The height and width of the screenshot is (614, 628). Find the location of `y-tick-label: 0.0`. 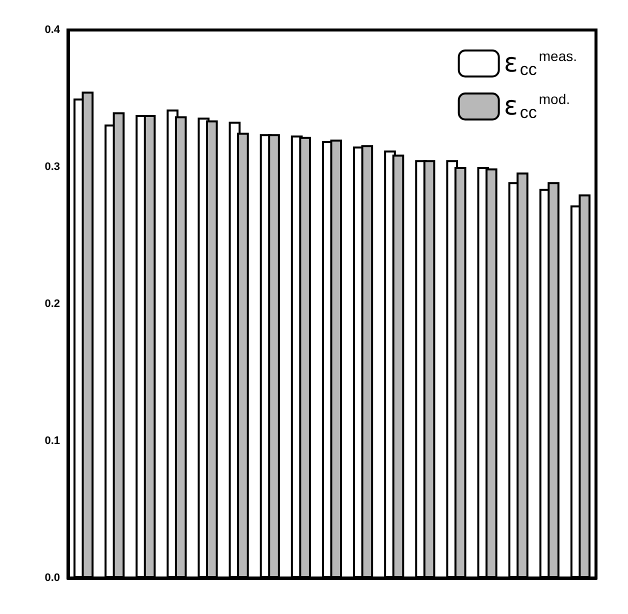

y-tick-label: 0.0 is located at coordinates (52, 578).